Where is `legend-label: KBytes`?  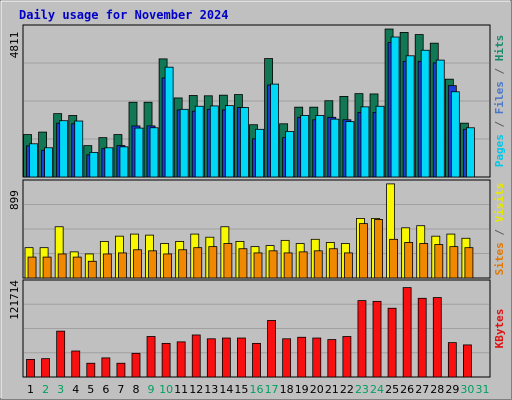
legend-label: KBytes is located at coordinates (499, 329).